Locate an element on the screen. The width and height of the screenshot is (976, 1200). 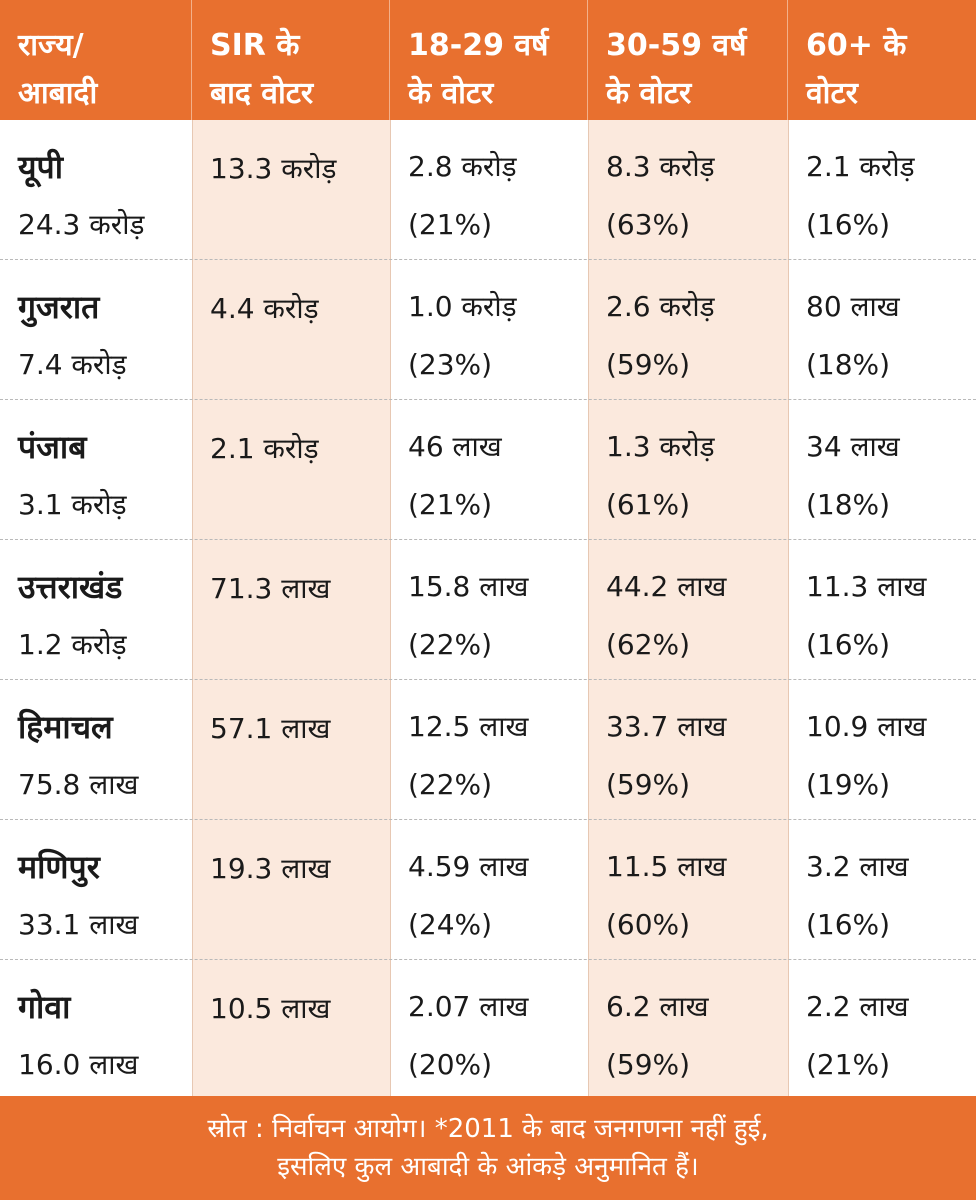
state-name: पंजाब is located at coordinates (52, 447).